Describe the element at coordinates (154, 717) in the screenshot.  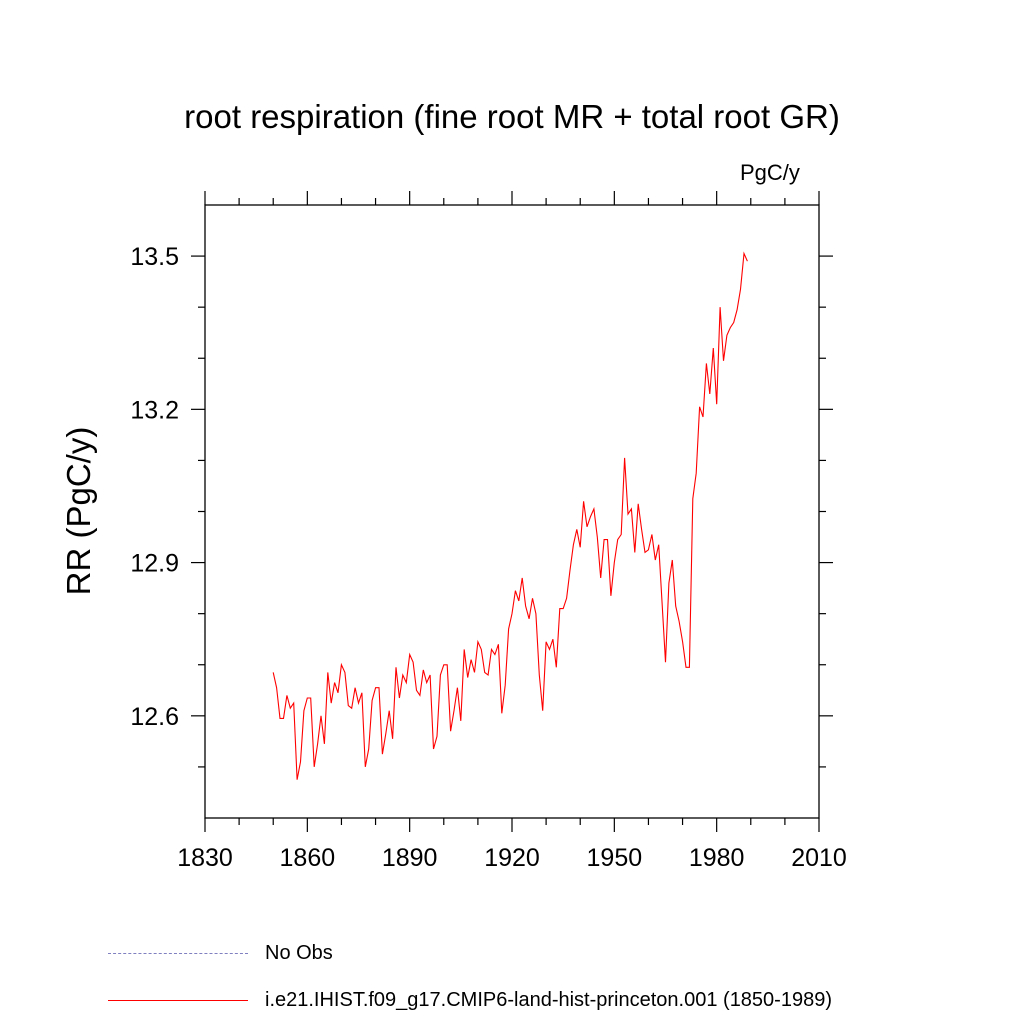
I see `y-tick-label: 12.6` at that location.